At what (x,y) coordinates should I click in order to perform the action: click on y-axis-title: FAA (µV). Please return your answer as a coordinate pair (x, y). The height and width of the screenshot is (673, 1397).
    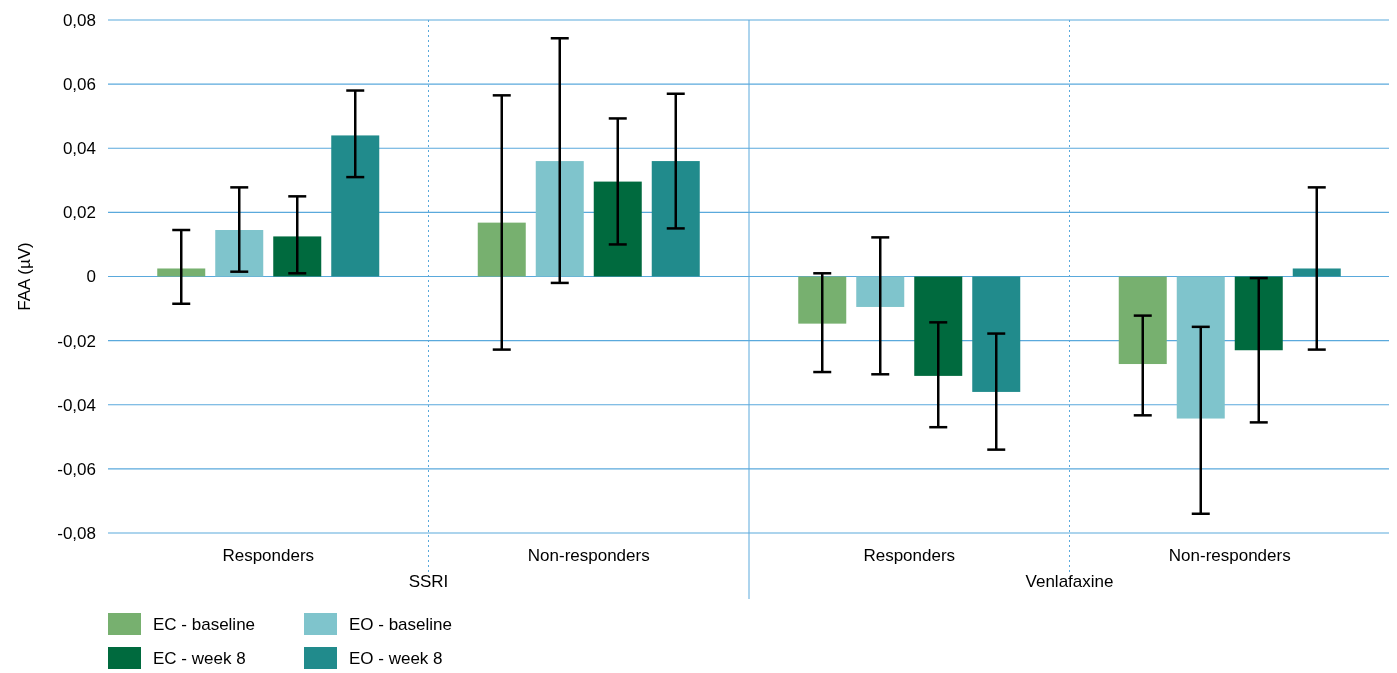
    Looking at the image, I should click on (24, 276).